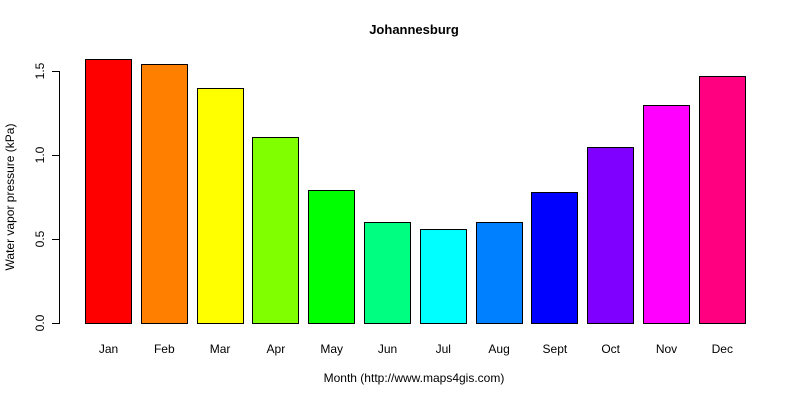 The image size is (800, 400). Describe the element at coordinates (332, 257) in the screenshot. I see `bar-may` at that location.